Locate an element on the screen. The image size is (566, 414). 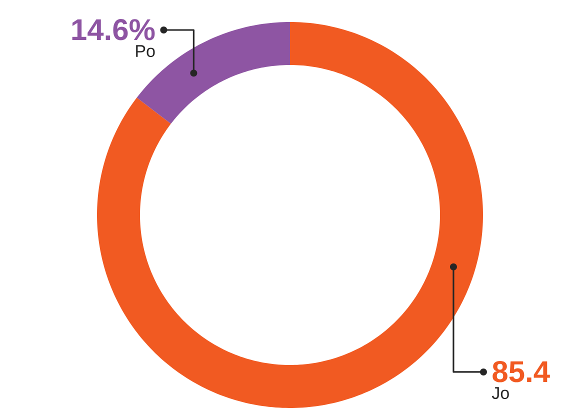
slice-label: Po is located at coordinates (145, 51).